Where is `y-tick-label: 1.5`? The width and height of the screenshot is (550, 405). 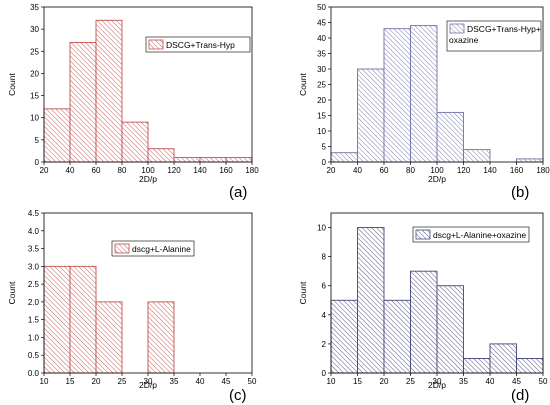
y-tick-label: 1.5 is located at coordinates (34, 320).